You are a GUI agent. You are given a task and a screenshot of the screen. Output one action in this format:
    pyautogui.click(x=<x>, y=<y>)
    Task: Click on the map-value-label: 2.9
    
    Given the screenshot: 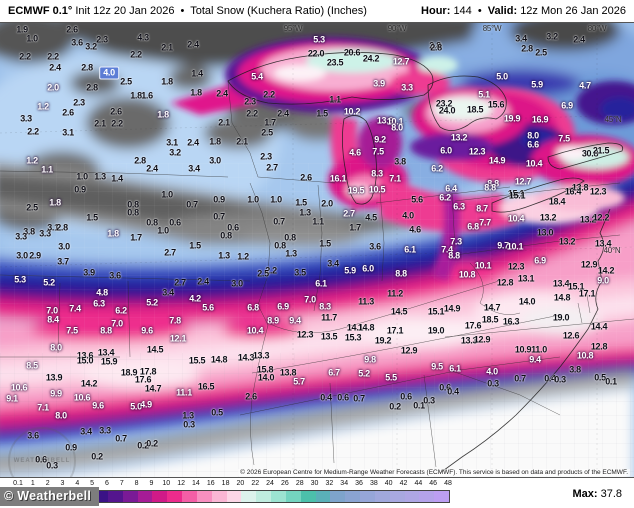 What is the action you would take?
    pyautogui.click(x=35, y=255)
    